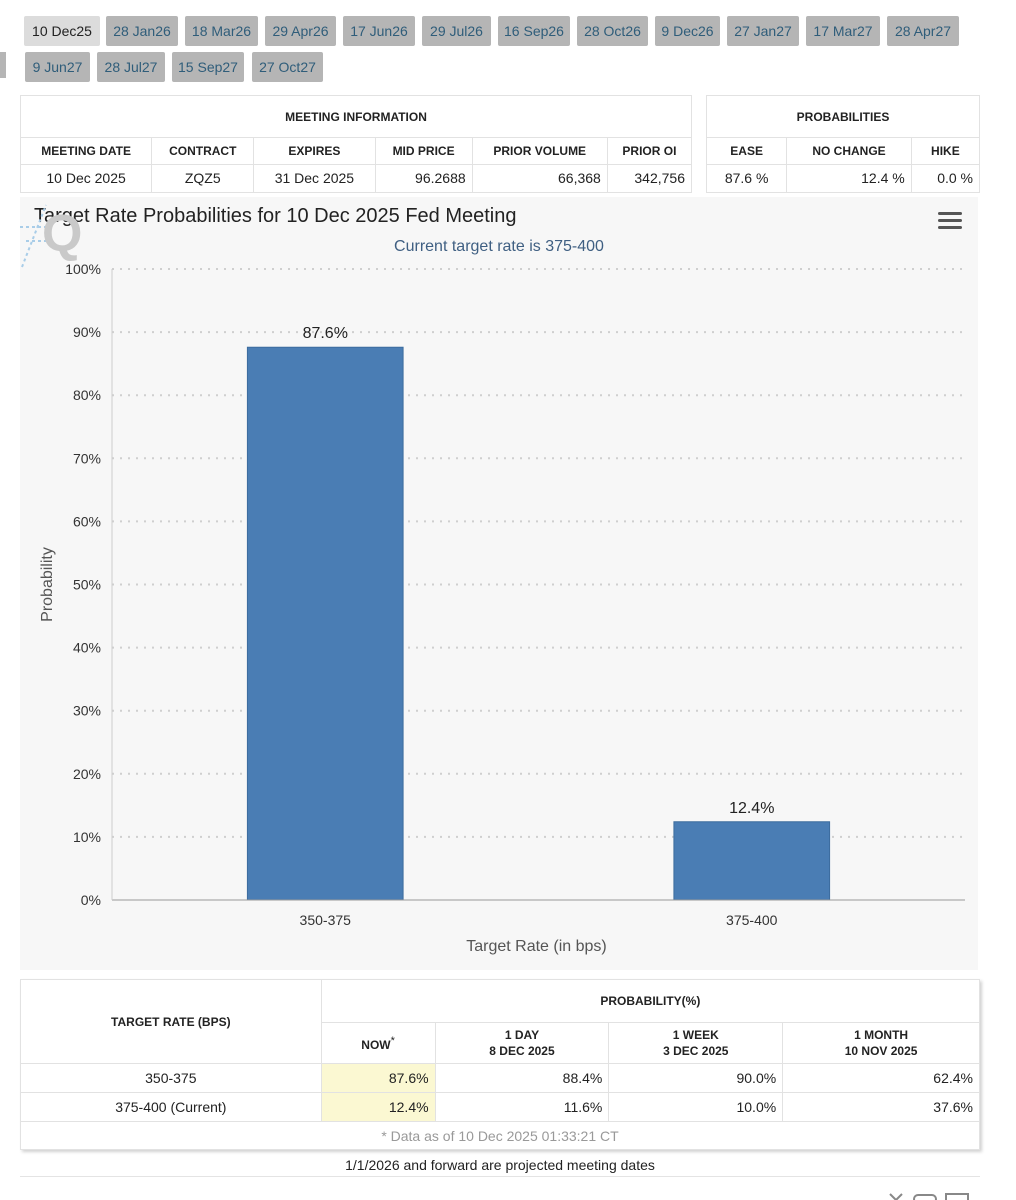 The image size is (1016, 1200). What do you see at coordinates (843, 31) in the screenshot?
I see `tab-17-mar27: 17 Mar27` at bounding box center [843, 31].